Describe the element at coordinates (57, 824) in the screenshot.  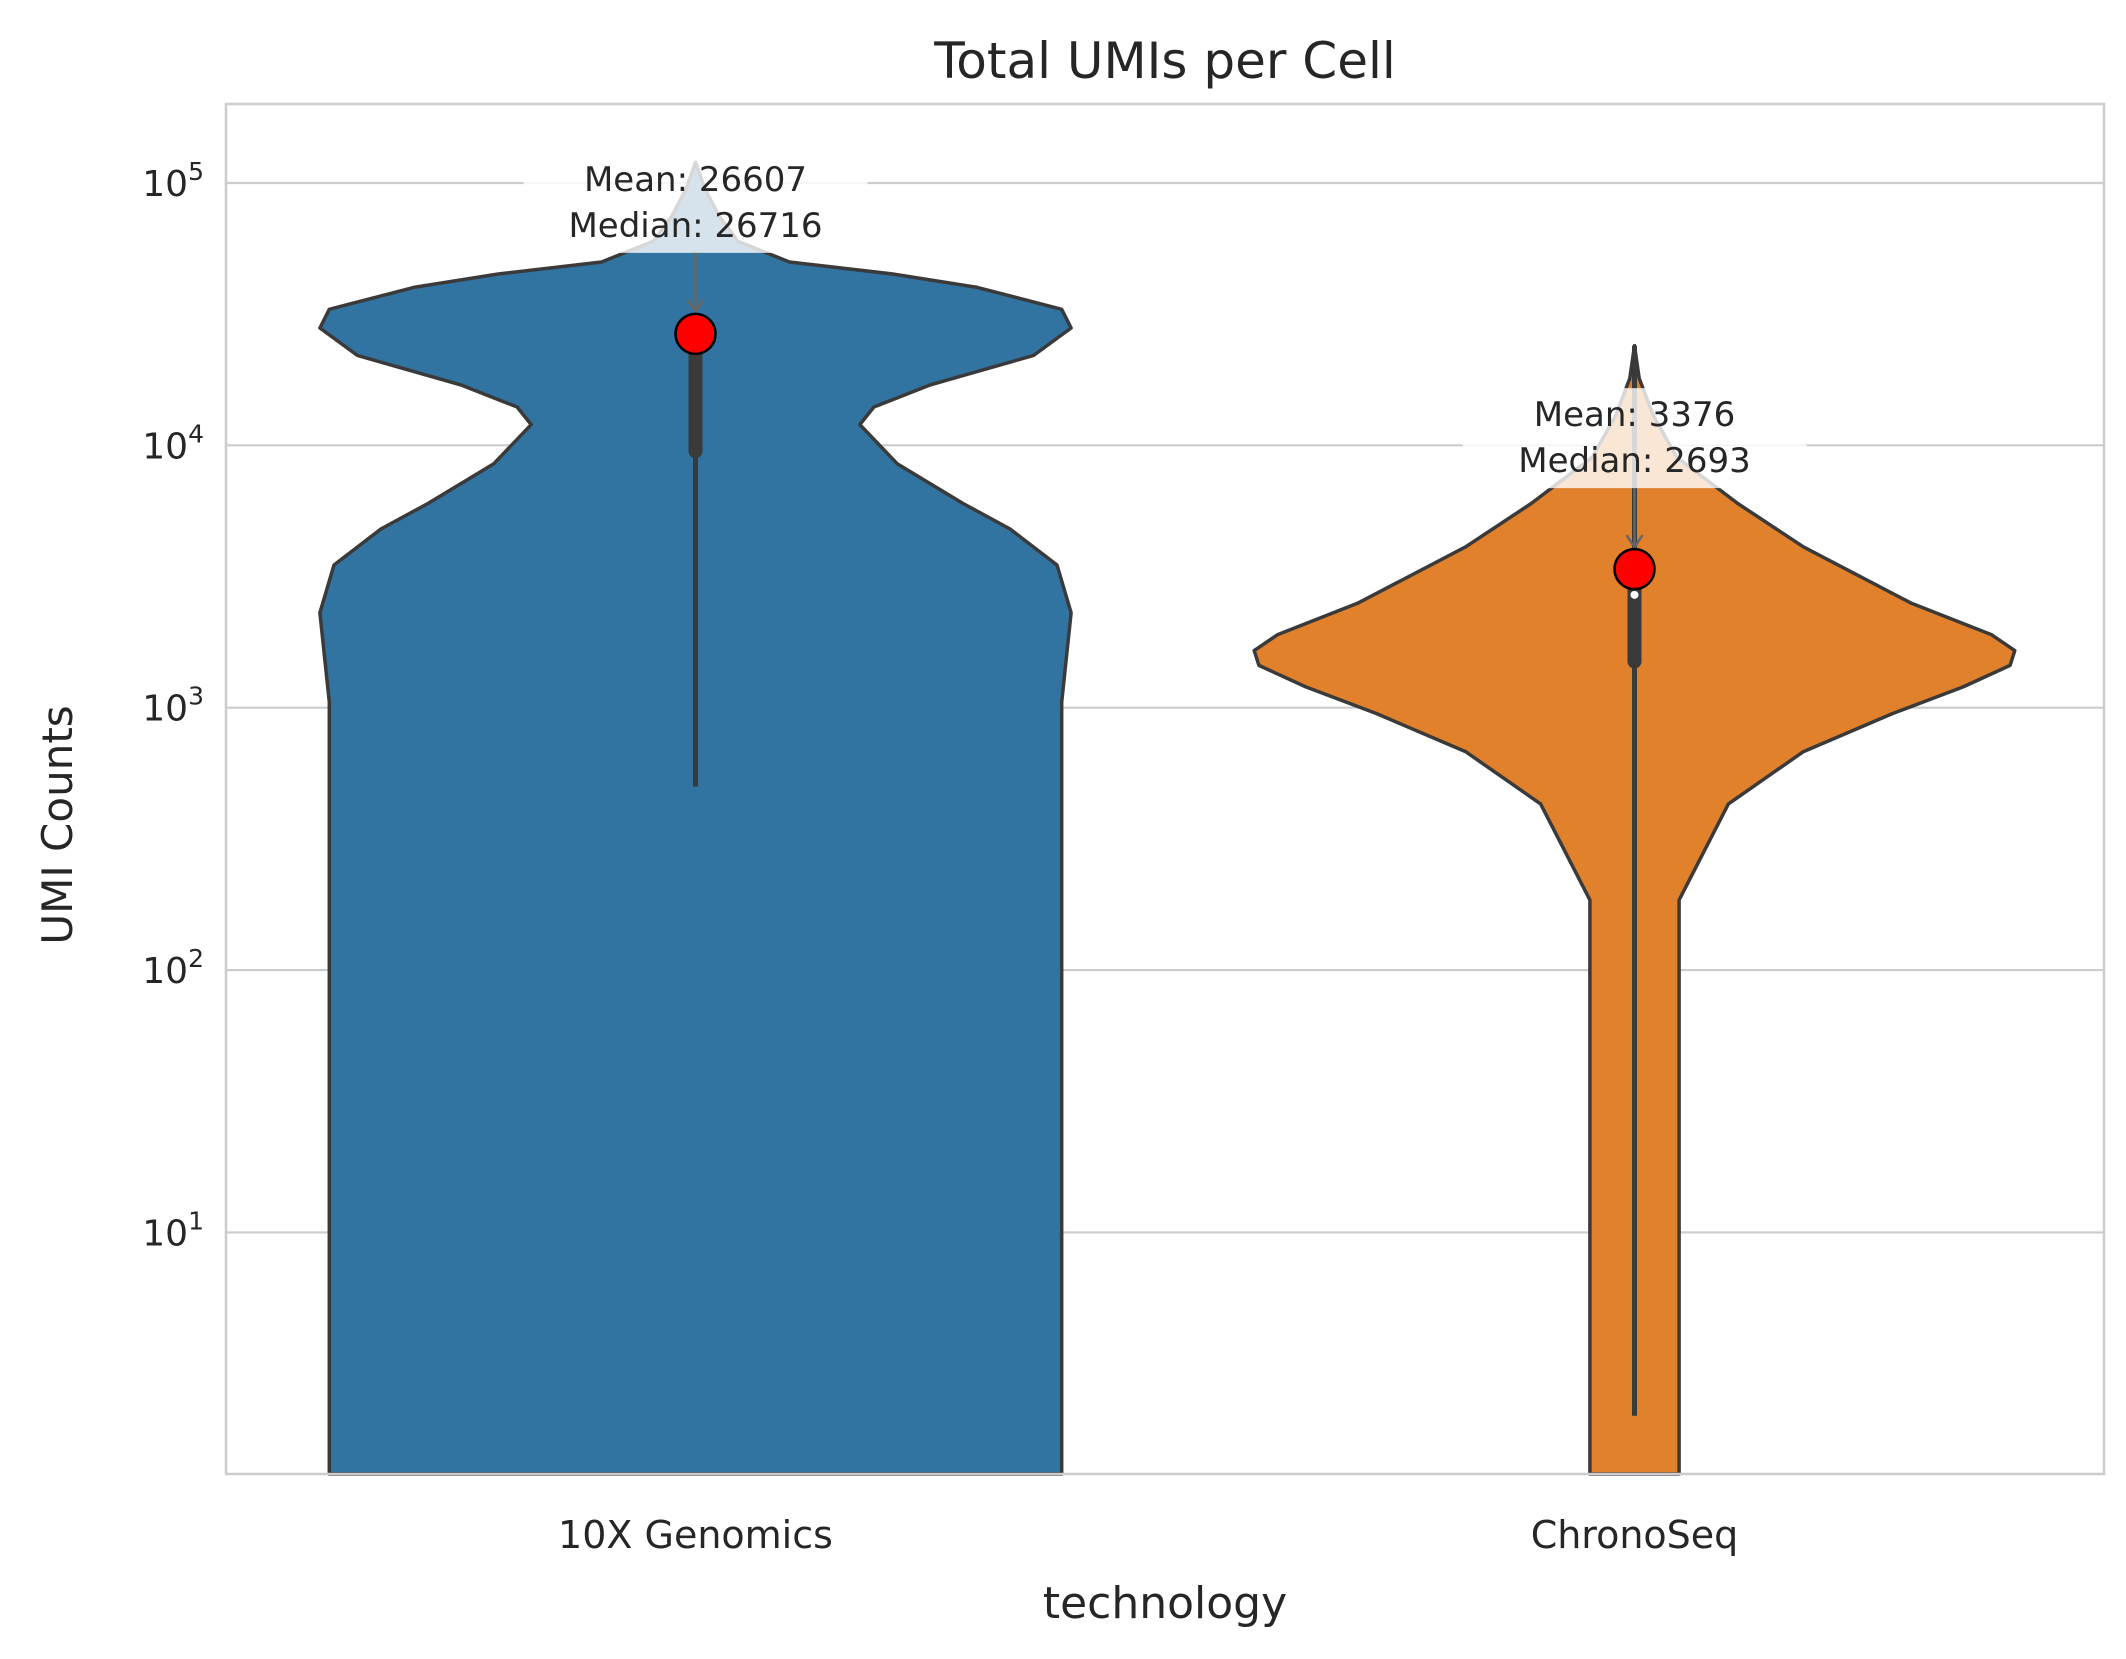
I see `y-axis-label: UMI Counts` at that location.